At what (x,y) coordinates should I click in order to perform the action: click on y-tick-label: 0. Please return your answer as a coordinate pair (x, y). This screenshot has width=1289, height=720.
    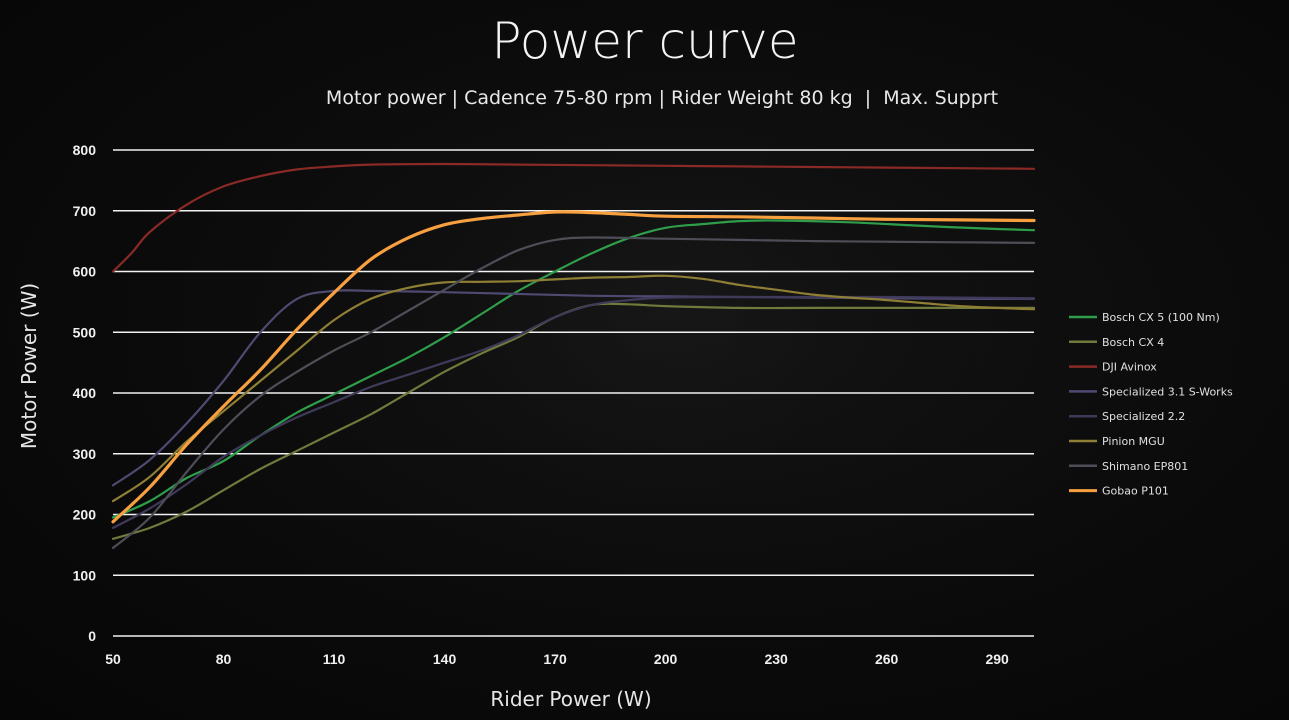
    Looking at the image, I should click on (92, 636).